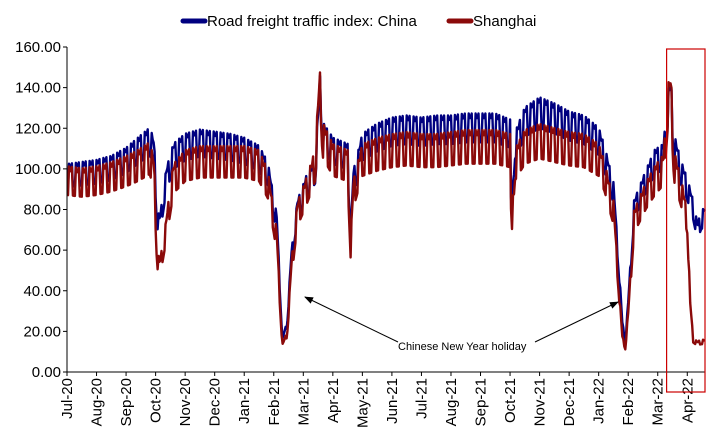  What do you see at coordinates (599, 401) in the screenshot?
I see `x-tick-label: Jan-22` at bounding box center [599, 401].